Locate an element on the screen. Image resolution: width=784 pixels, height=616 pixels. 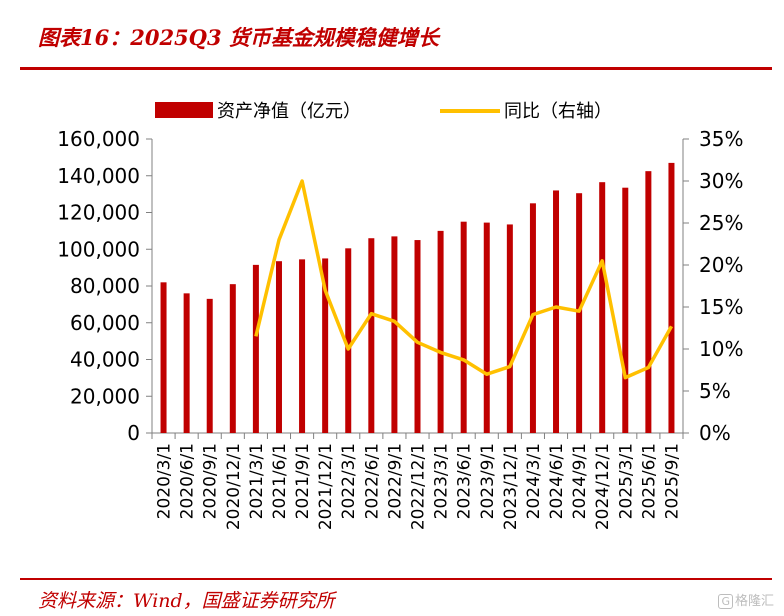
y-left-tick-label: 160,000 is located at coordinates (98, 139).